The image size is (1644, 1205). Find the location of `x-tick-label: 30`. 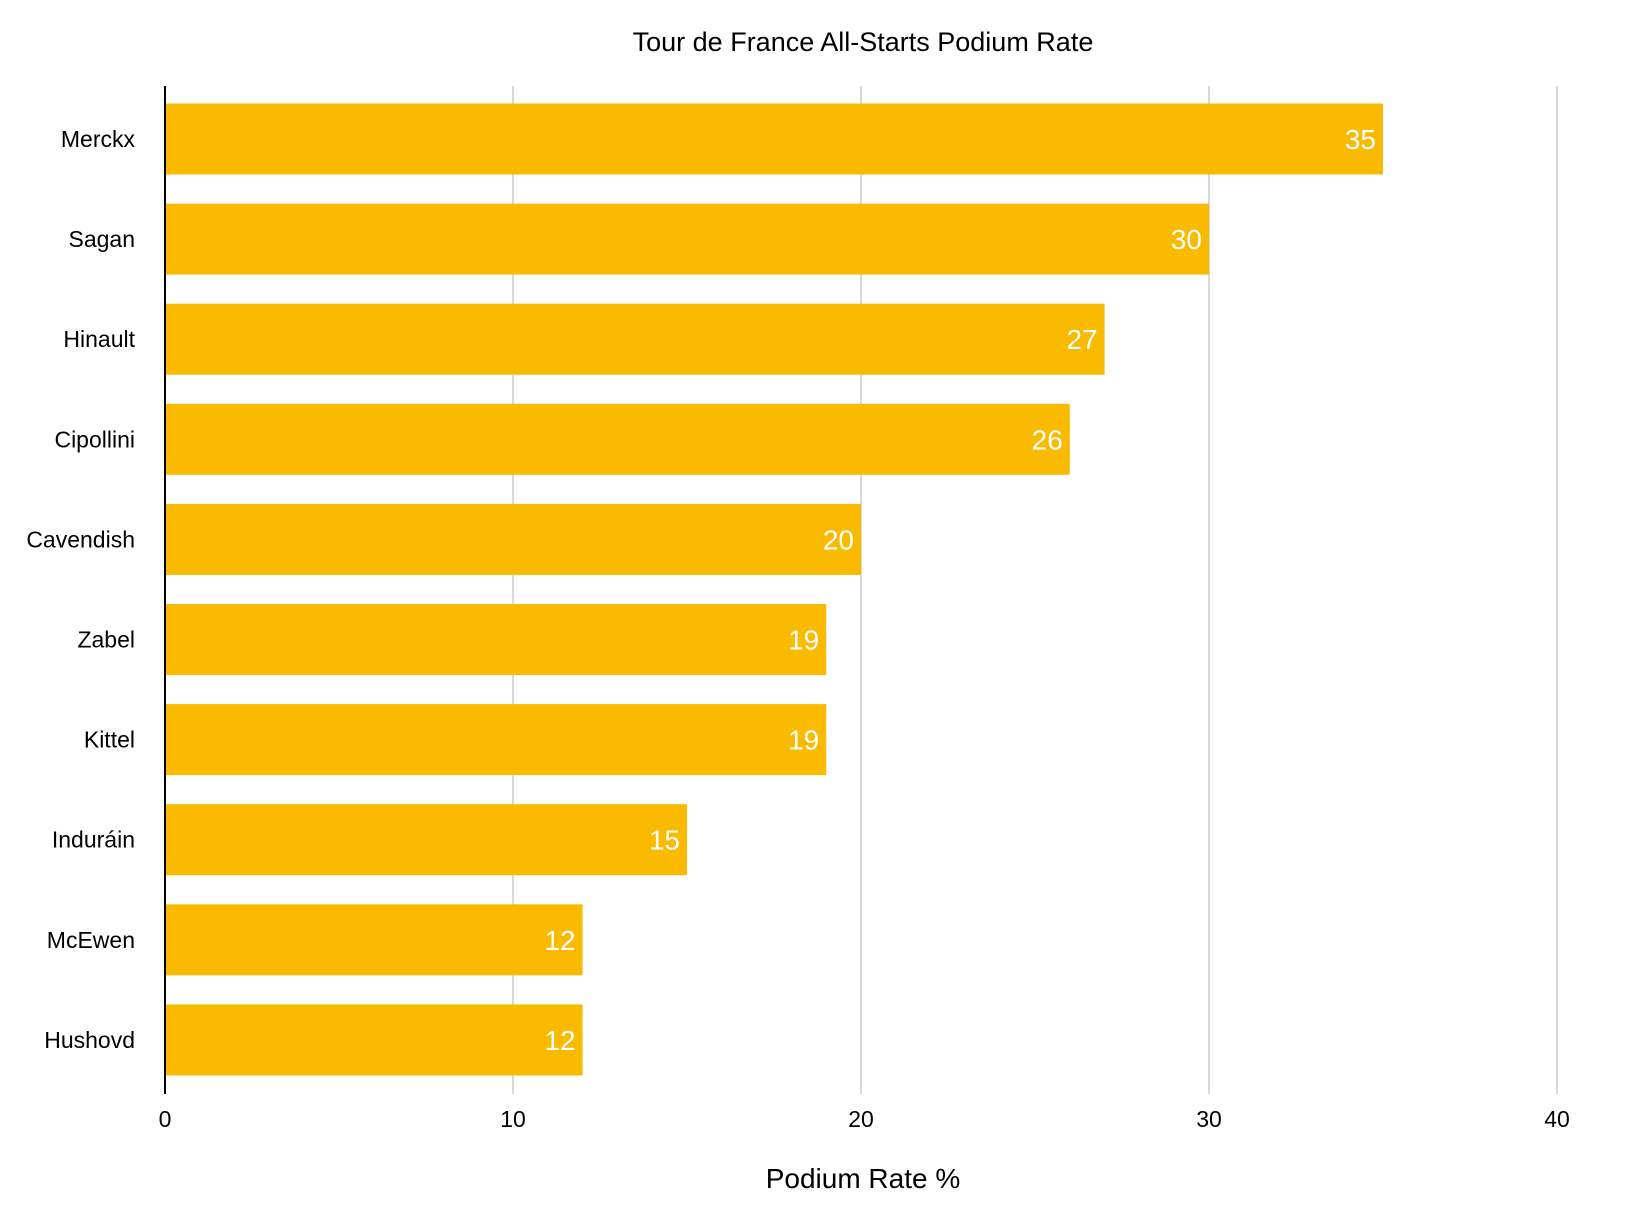

x-tick-label: 30 is located at coordinates (1209, 1119).